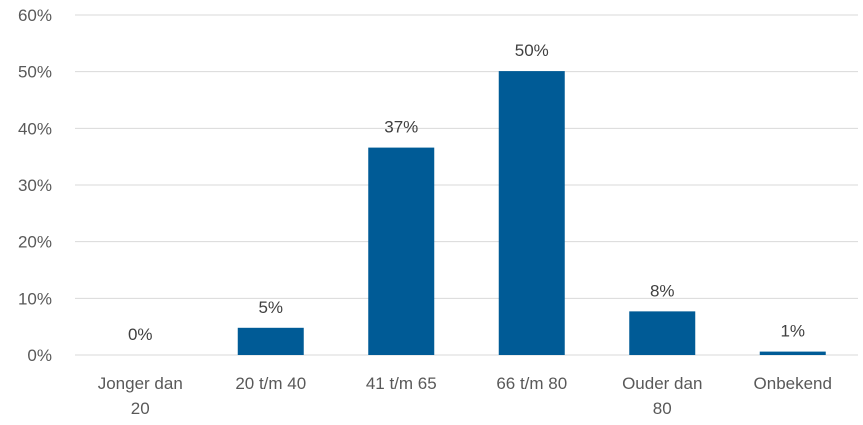 This screenshot has width=863, height=425. Describe the element at coordinates (531, 383) in the screenshot. I see `x-tick-label: 66 t/m 80` at that location.